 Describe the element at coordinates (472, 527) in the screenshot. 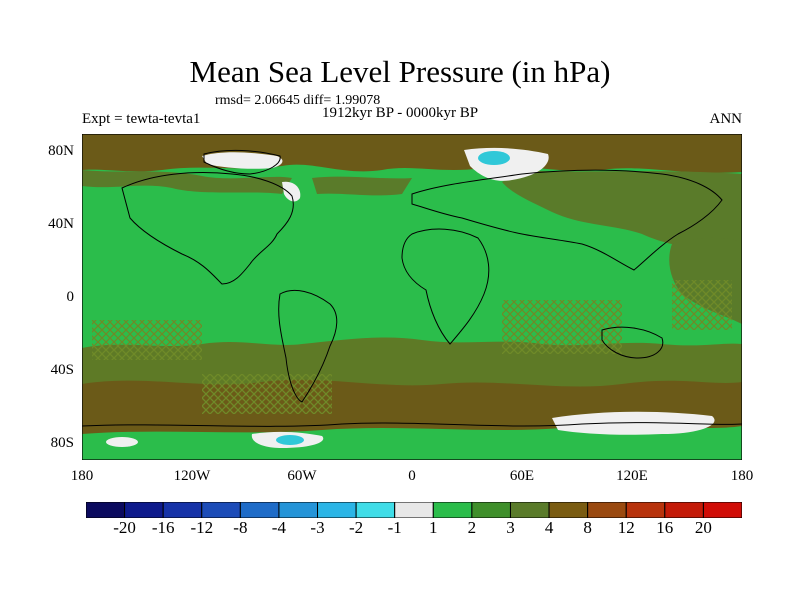

I see `colorbar-label: 2` at that location.